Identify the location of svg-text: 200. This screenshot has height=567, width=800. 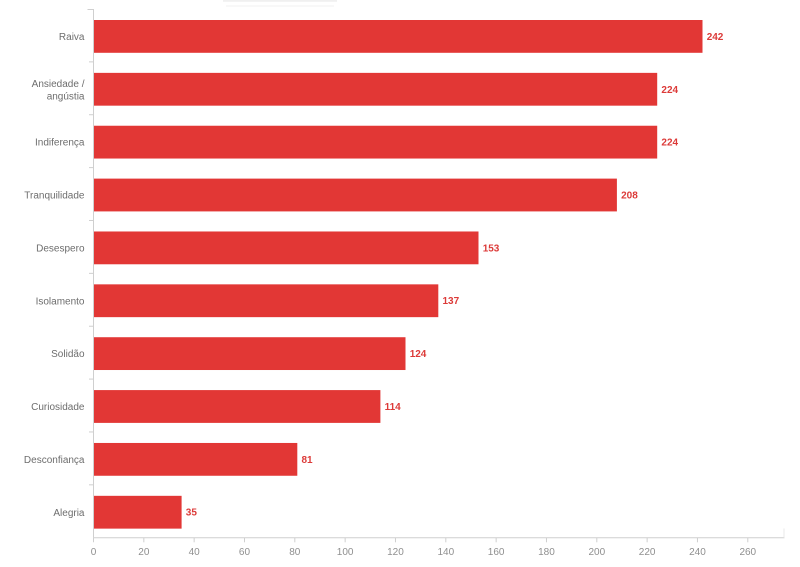
(596, 552).